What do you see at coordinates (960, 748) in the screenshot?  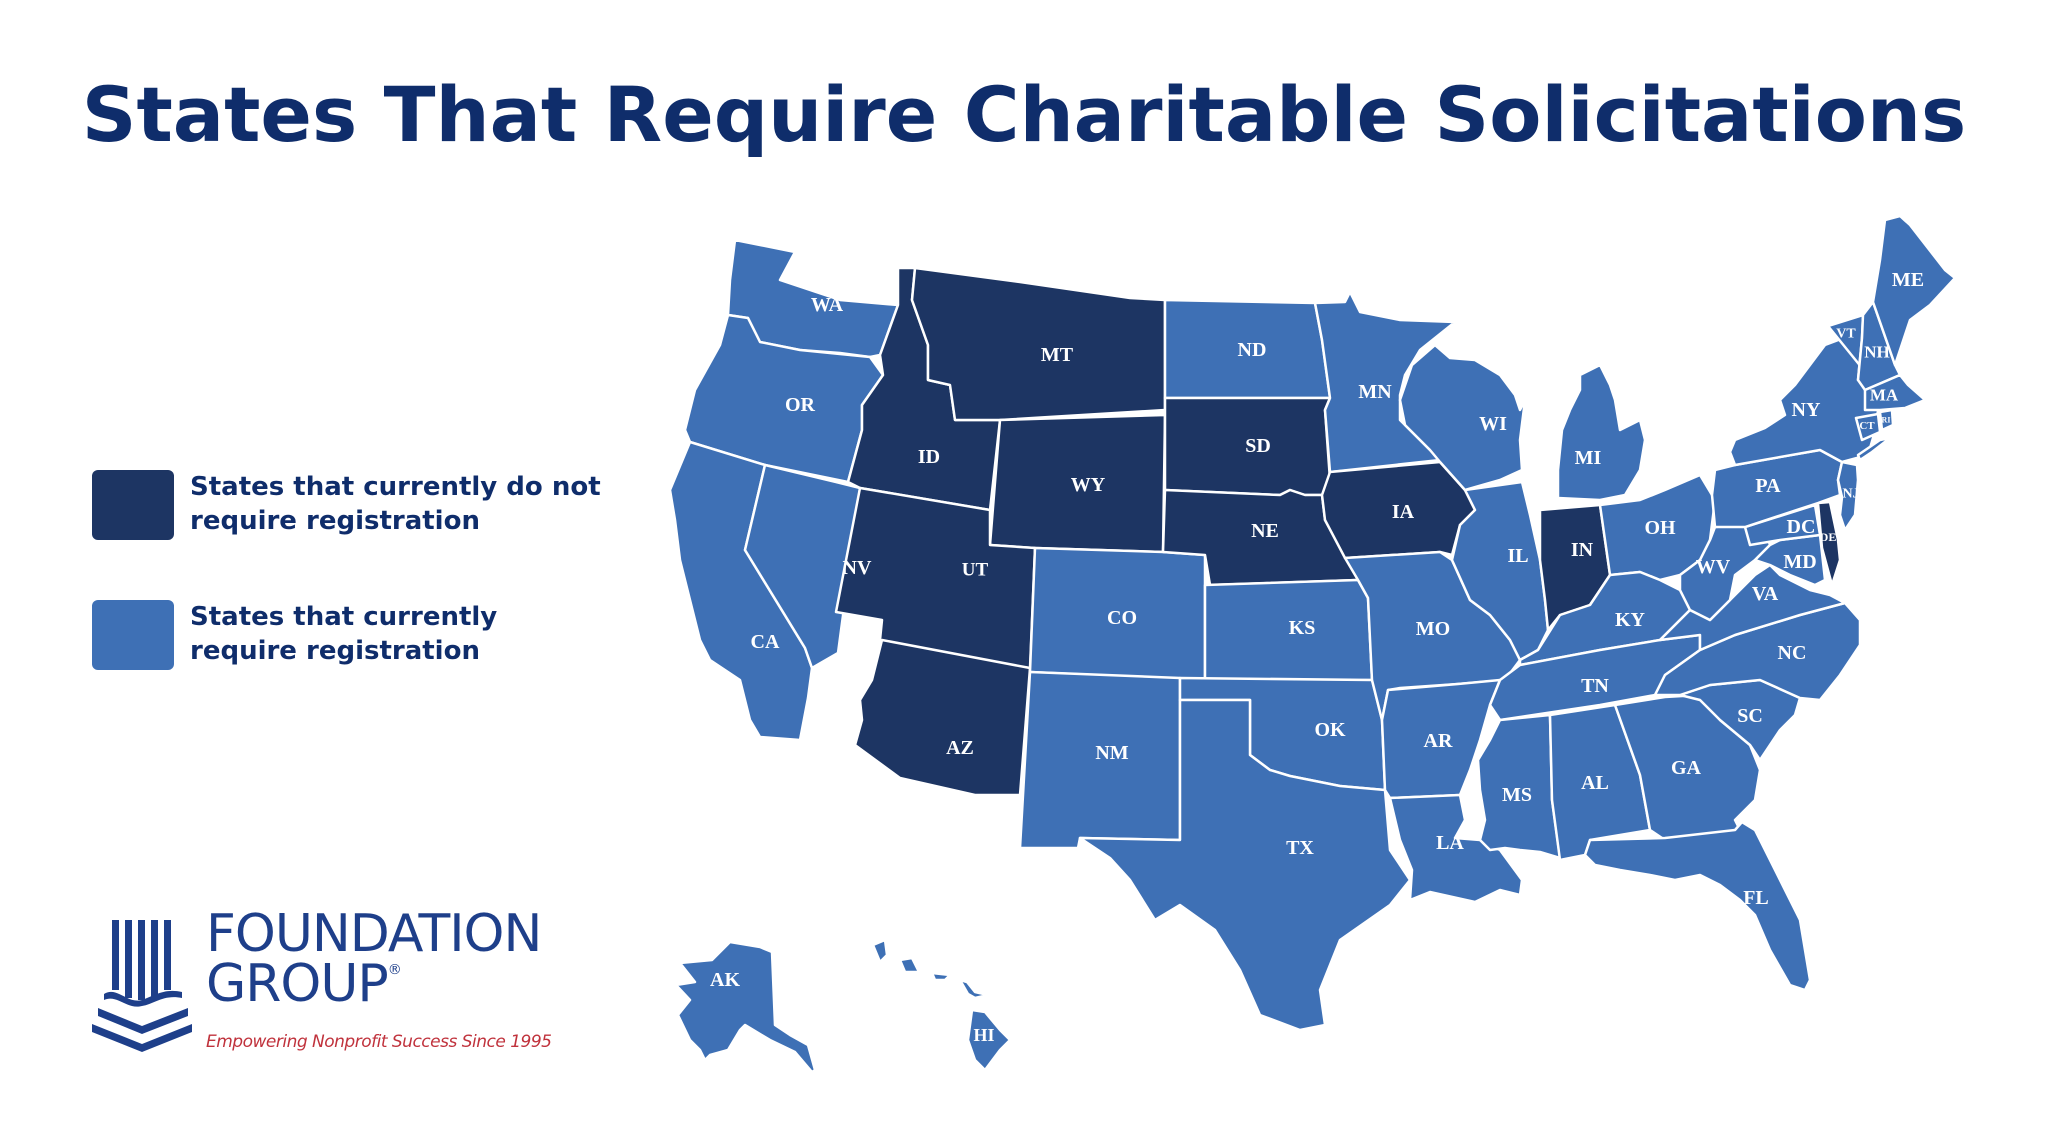 I see `label-az: AZ` at bounding box center [960, 748].